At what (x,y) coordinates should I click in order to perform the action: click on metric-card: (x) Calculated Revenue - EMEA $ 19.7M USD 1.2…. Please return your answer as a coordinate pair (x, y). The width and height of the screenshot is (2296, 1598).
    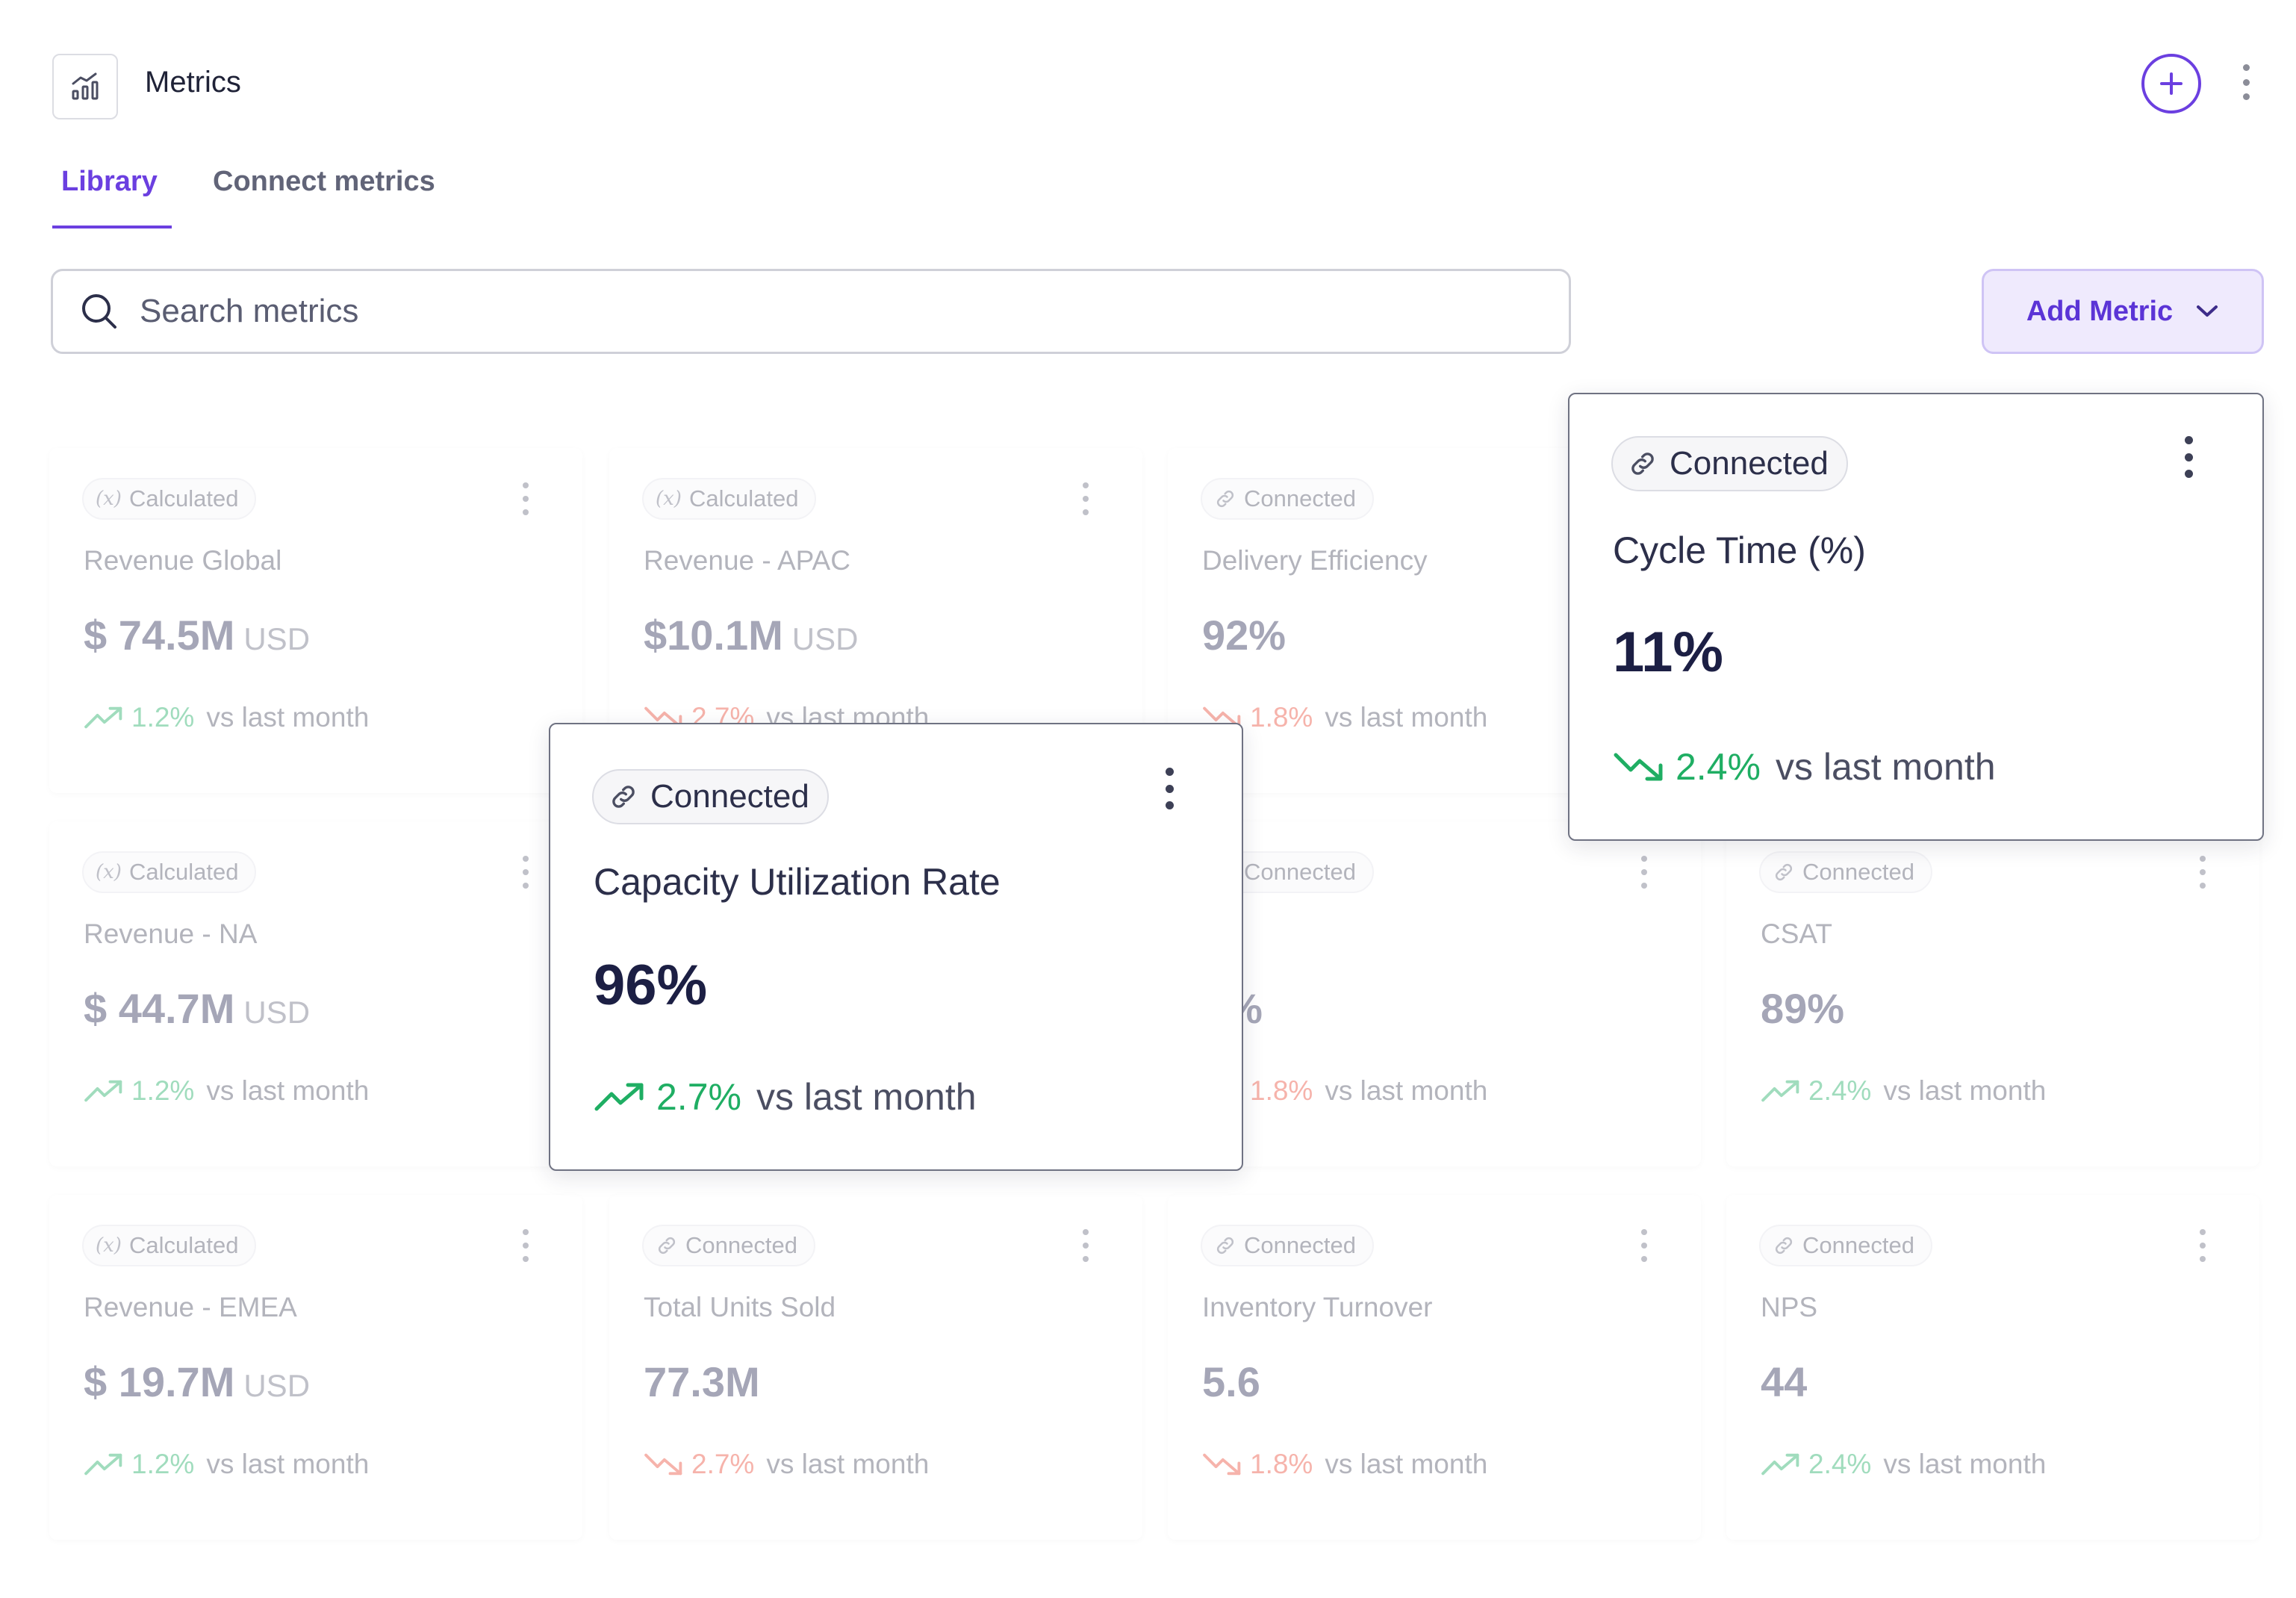
    Looking at the image, I should click on (315, 1367).